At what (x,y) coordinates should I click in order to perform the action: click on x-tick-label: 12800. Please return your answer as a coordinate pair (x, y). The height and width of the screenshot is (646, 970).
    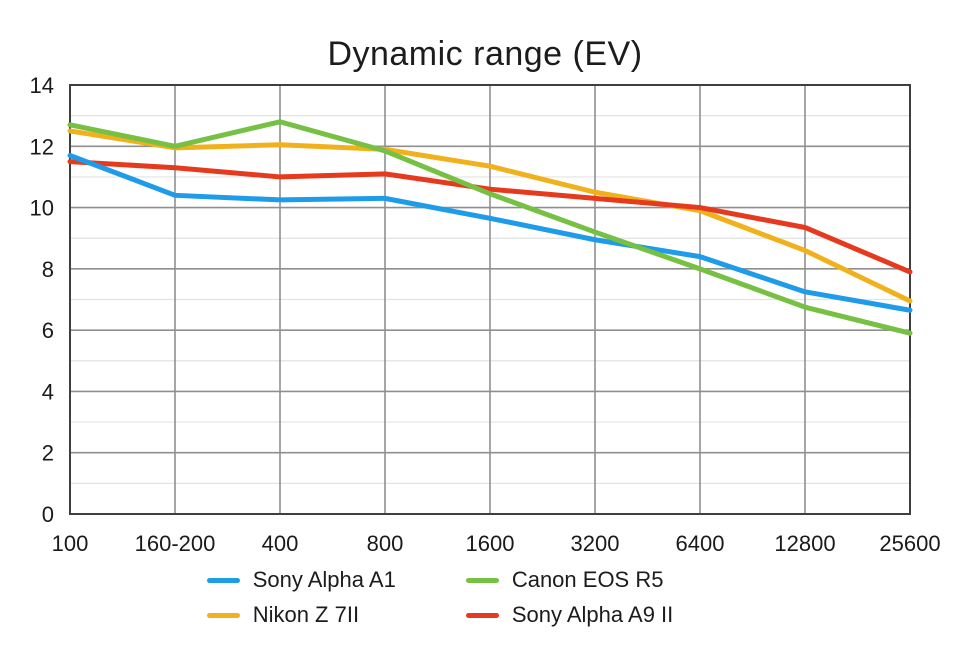
    Looking at the image, I should click on (804, 543).